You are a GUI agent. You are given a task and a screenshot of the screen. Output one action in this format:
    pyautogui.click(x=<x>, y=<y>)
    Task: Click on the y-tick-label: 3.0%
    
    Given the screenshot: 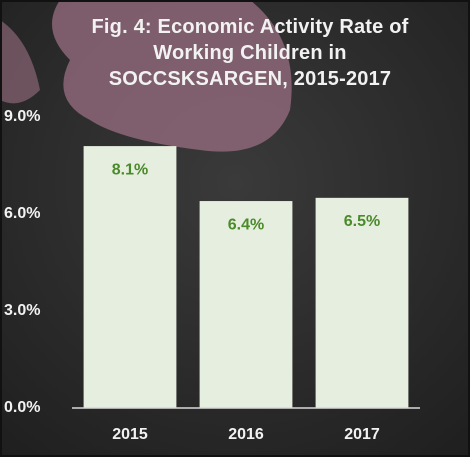 What is the action you would take?
    pyautogui.click(x=22, y=310)
    